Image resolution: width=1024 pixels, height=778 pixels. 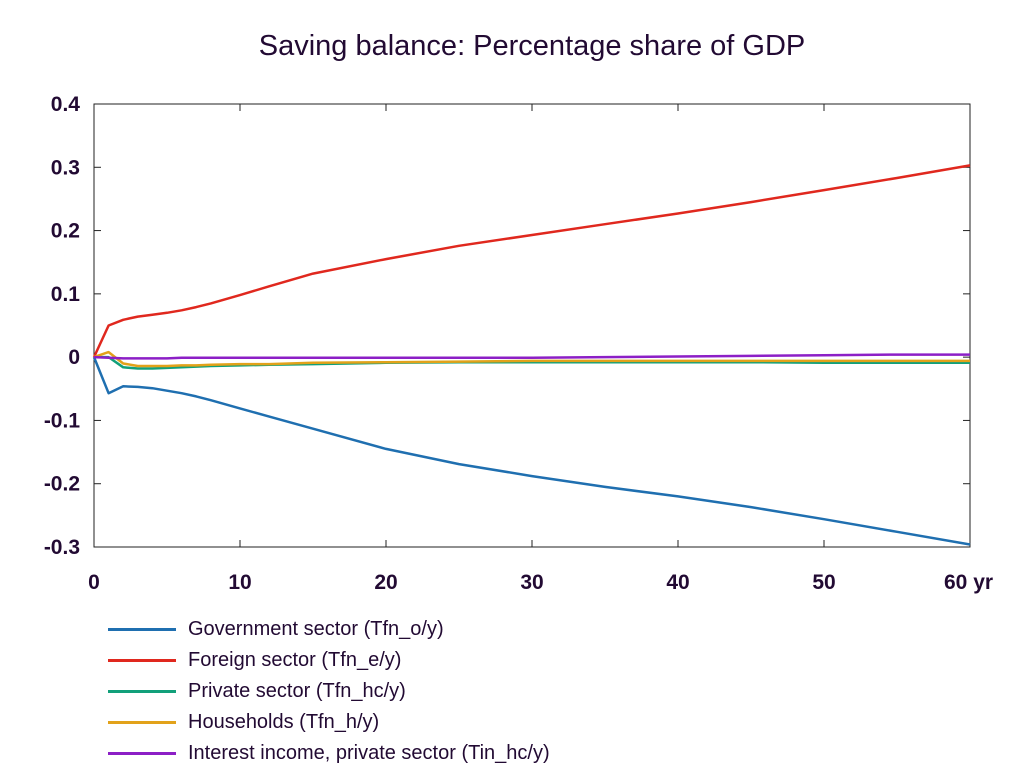 I want to click on x-tick-label: 60 yr, so click(x=968, y=582).